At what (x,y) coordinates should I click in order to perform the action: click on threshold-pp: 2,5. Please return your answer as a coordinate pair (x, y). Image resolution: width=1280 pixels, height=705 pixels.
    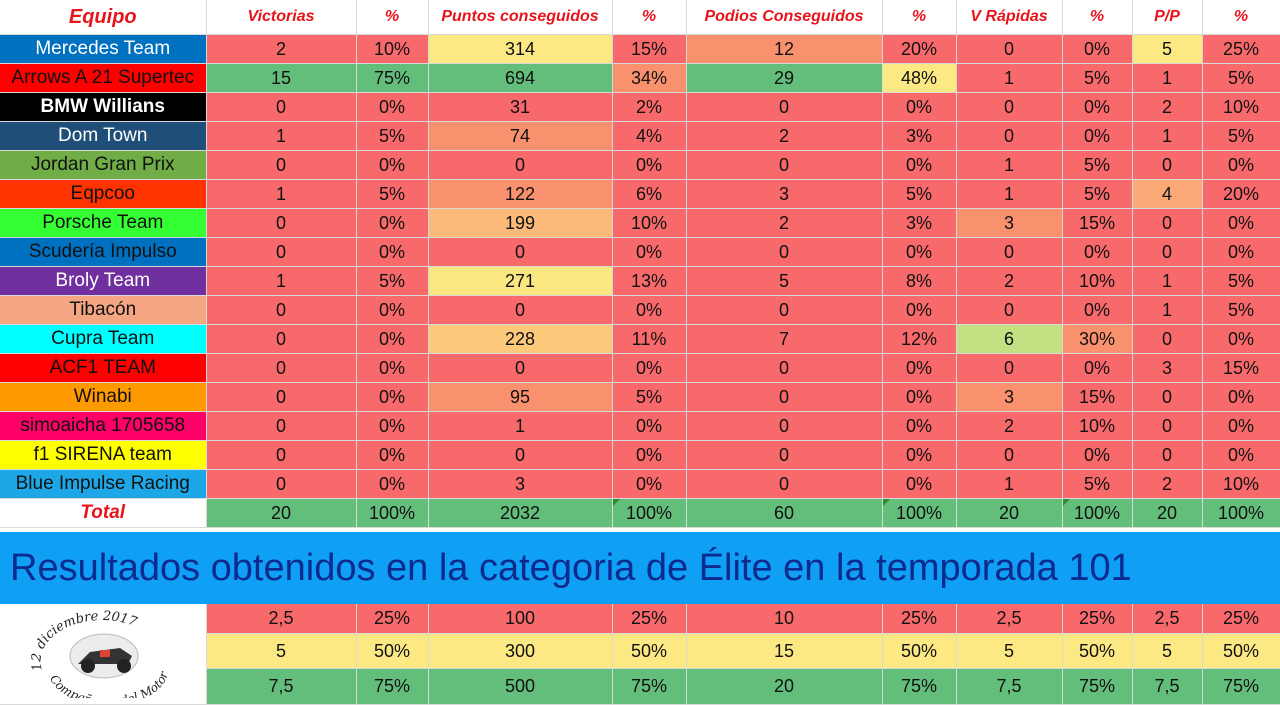
    Looking at the image, I should click on (1167, 619).